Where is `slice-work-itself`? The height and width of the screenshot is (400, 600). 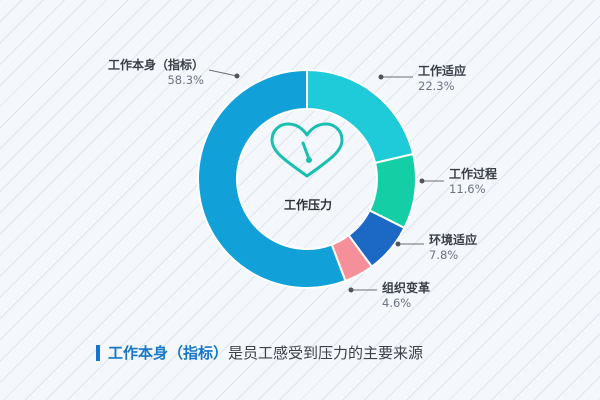
slice-work-itself is located at coordinates (272, 178).